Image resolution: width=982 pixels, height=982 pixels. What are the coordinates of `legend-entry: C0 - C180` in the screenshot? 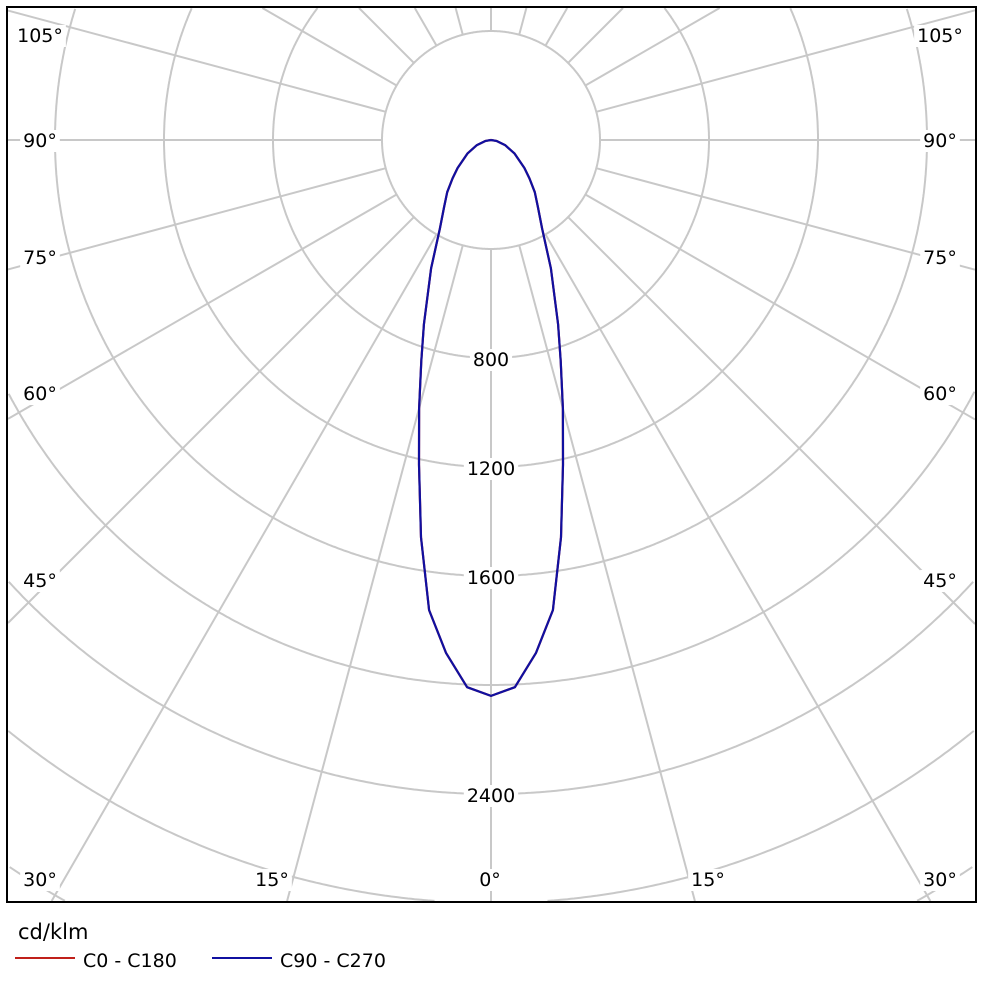 It's located at (130, 961).